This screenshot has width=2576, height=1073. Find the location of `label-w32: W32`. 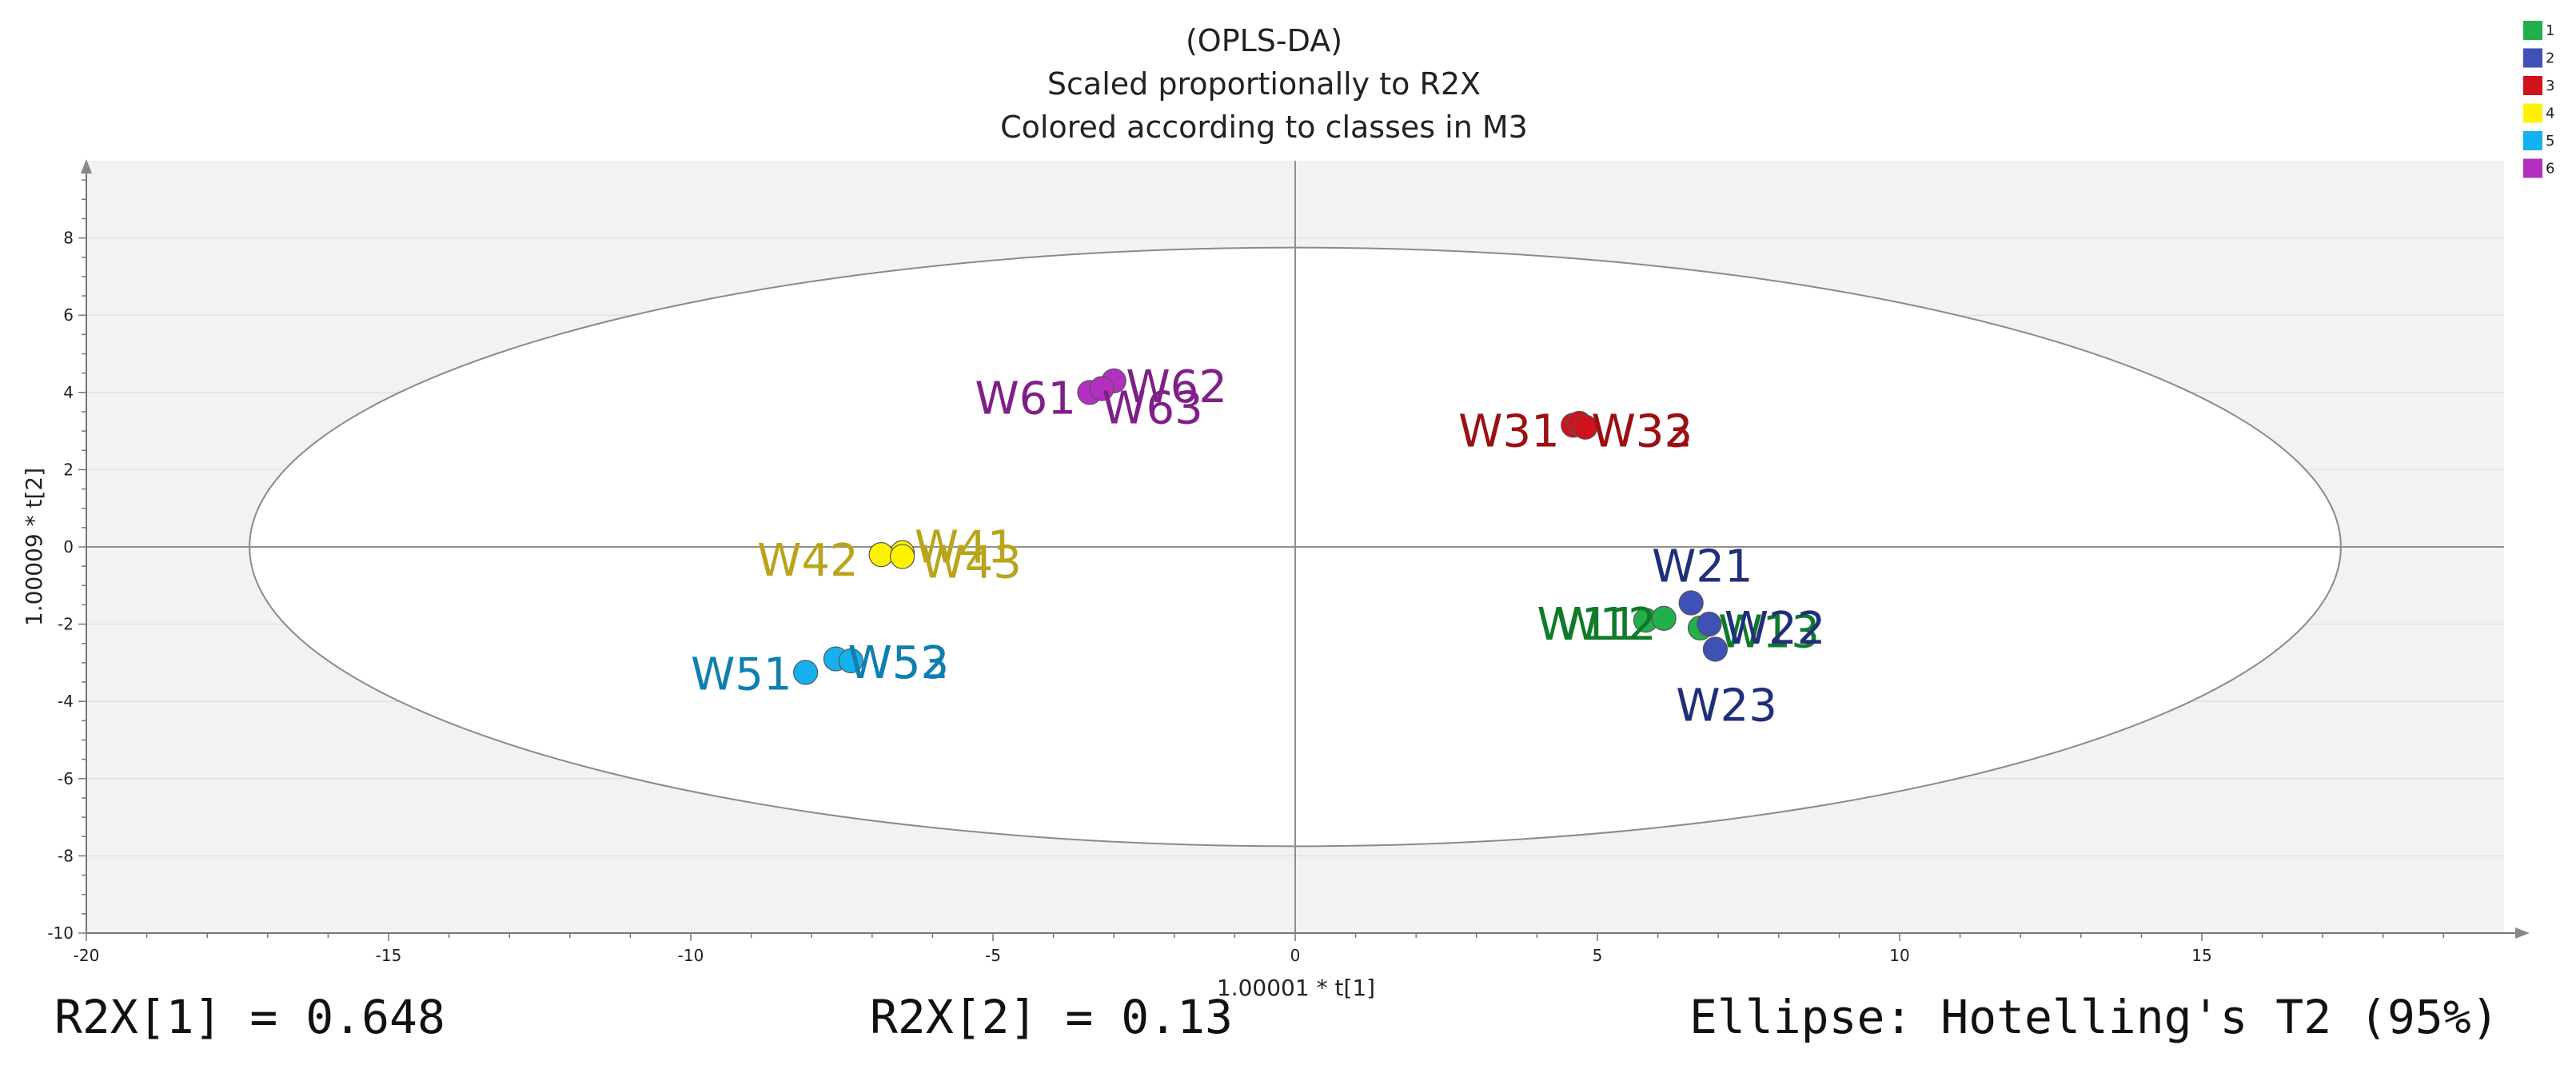

label-w32: W32 is located at coordinates (1642, 431).